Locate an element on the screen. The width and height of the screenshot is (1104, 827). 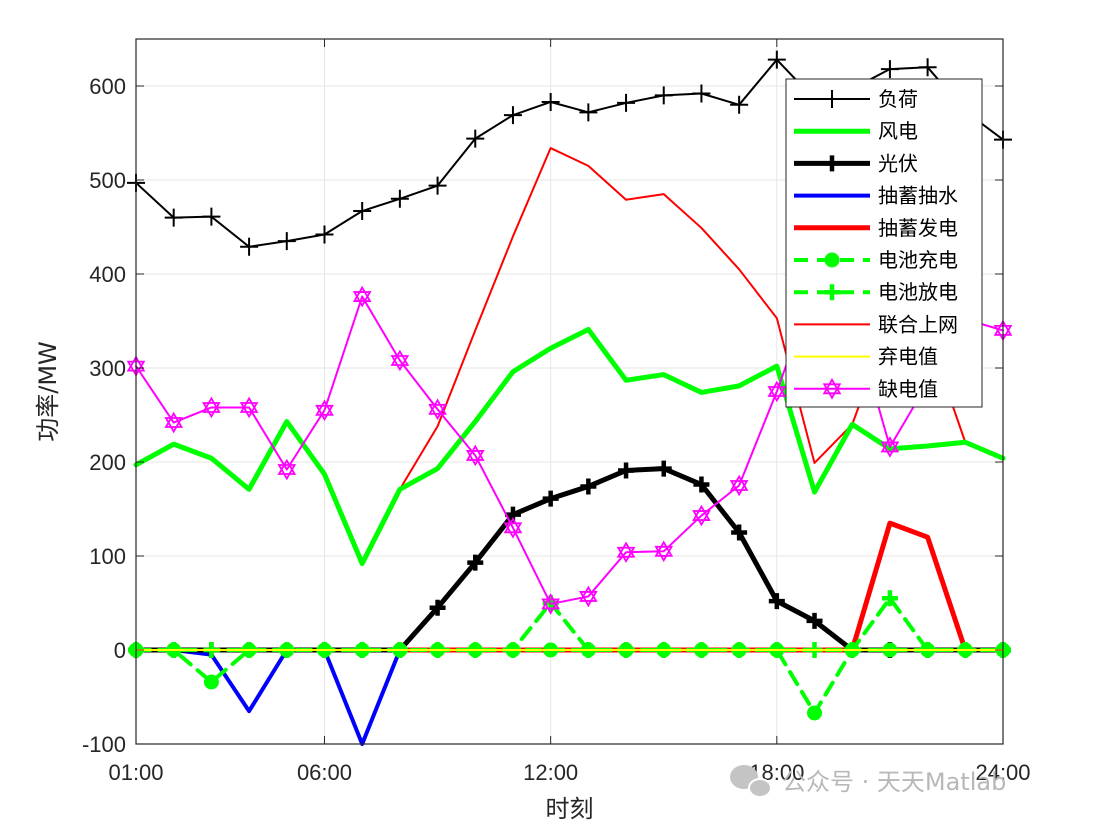
legend-item: 联合上网 is located at coordinates (876, 324).